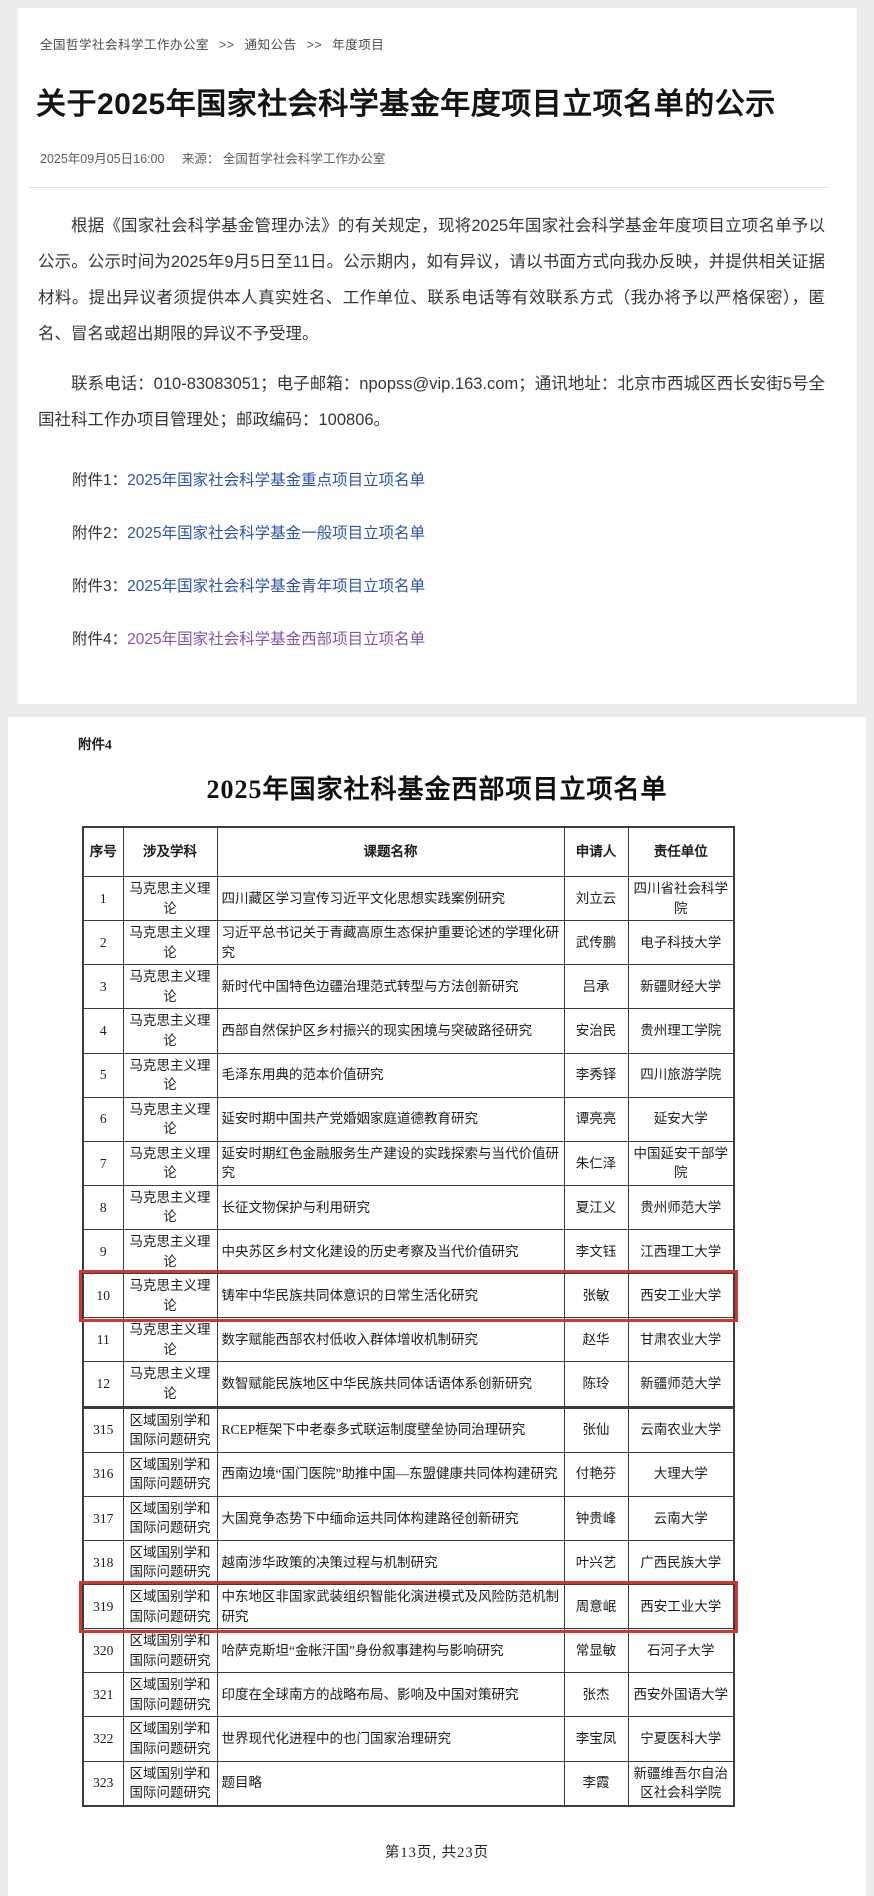 This screenshot has height=1896, width=874. Describe the element at coordinates (681, 1251) in the screenshot. I see `cell-organization: 江西理工大学` at that location.